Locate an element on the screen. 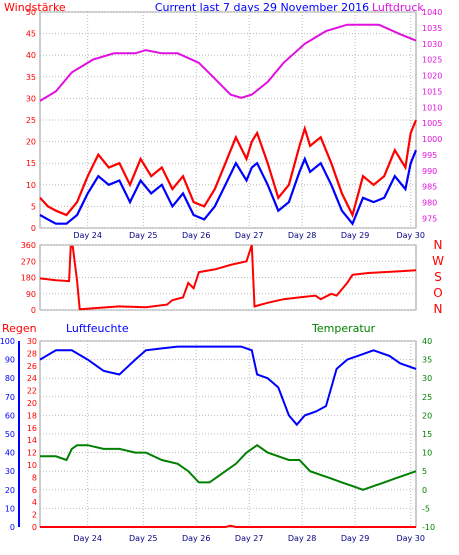  temperature-tick-label: -10 is located at coordinates (428, 527).